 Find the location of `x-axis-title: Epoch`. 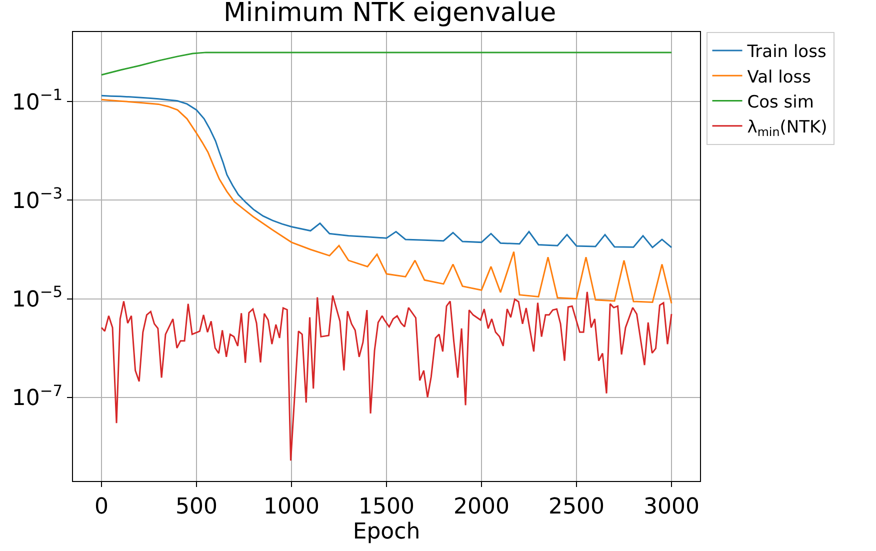

x-axis-title: Epoch is located at coordinates (386, 531).